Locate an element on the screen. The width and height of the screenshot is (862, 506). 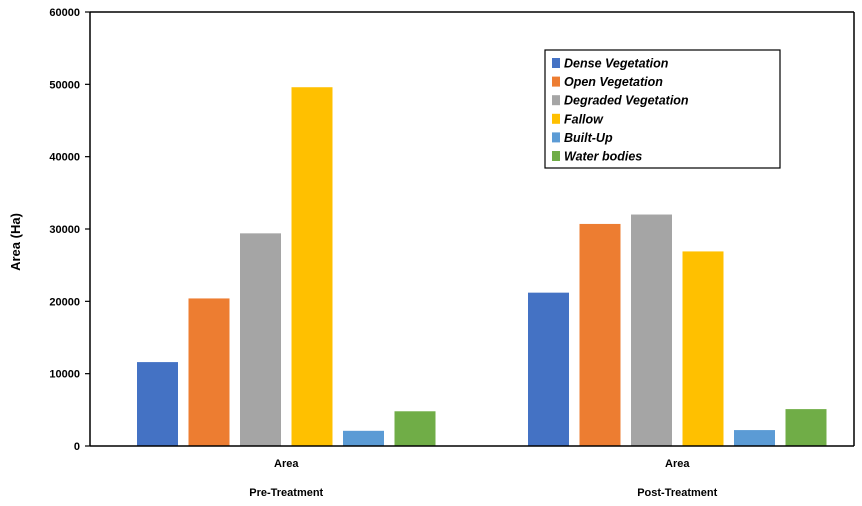
bar-water-bodies-pre is located at coordinates (415, 428).